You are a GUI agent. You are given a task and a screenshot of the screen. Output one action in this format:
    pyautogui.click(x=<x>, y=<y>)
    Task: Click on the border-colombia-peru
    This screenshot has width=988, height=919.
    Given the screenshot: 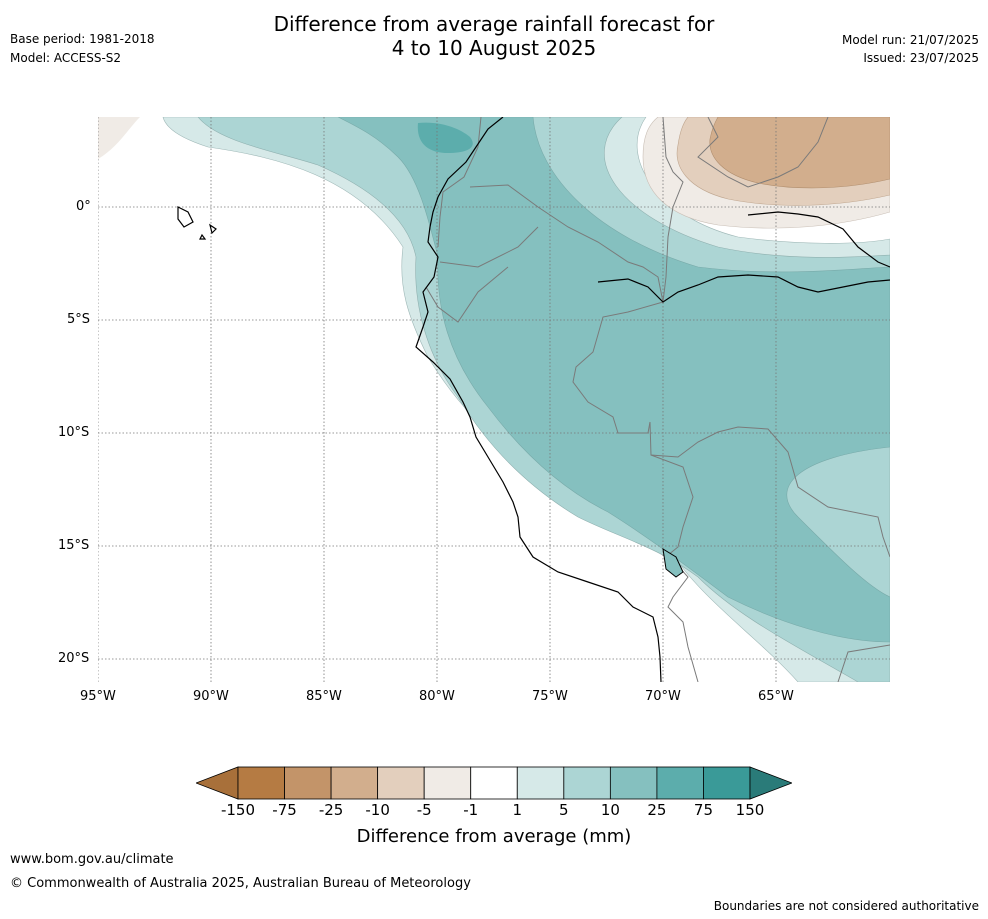 What is the action you would take?
    pyautogui.click(x=566, y=243)
    